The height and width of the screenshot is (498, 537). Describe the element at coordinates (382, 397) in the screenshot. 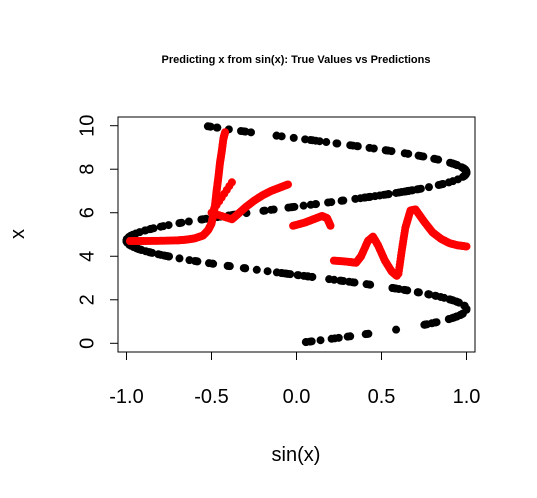

I see `x-tick-label: 0.5` at that location.